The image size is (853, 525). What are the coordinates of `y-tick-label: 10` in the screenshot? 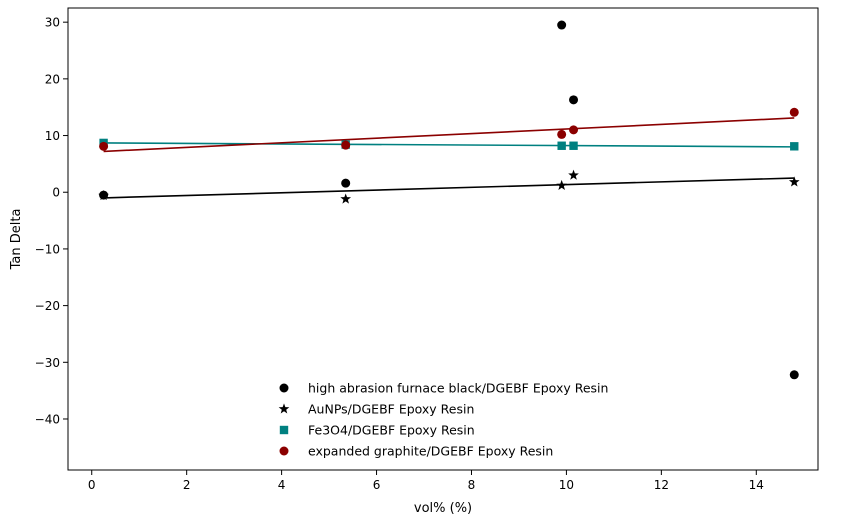 It's located at (52, 136).